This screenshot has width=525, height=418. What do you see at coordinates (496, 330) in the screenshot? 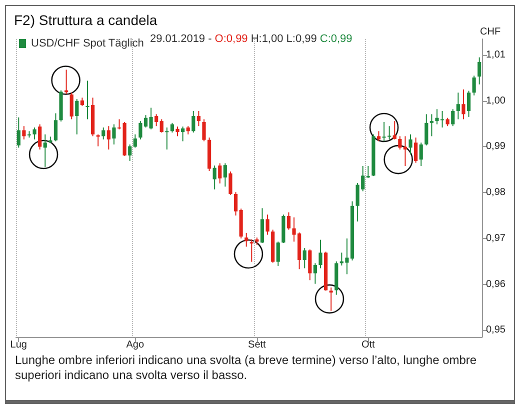
I see `y-tick-label: 0,95` at bounding box center [496, 330].